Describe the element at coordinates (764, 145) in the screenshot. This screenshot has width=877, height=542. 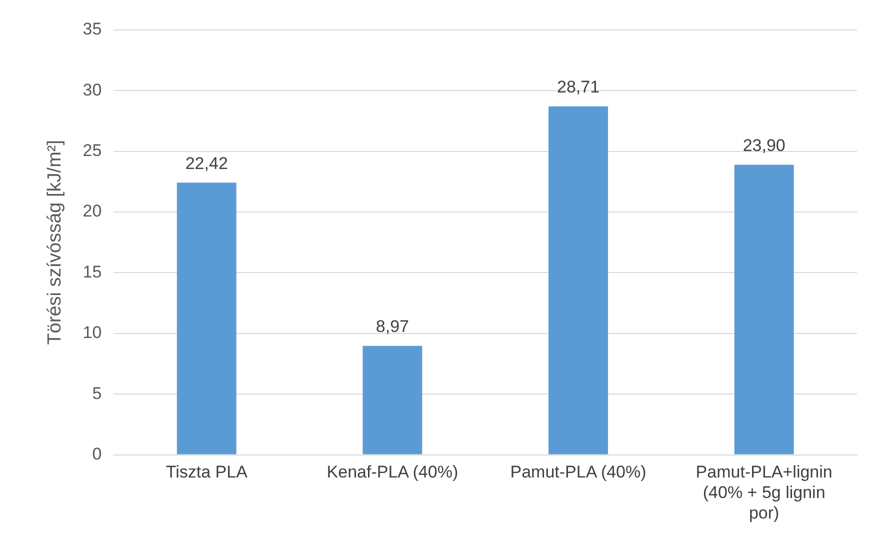
I see `data-label: 23,90` at that location.